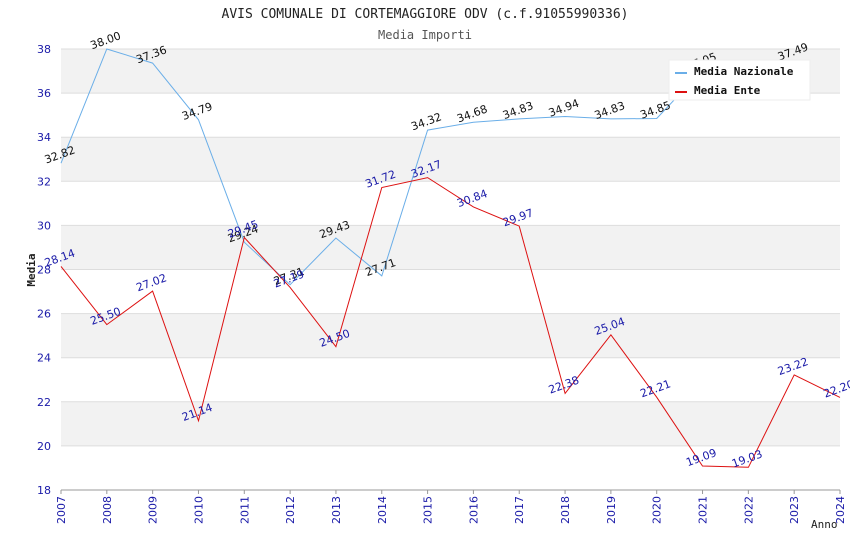  Describe the element at coordinates (44, 225) in the screenshot. I see `y-tick-label: 30` at that location.